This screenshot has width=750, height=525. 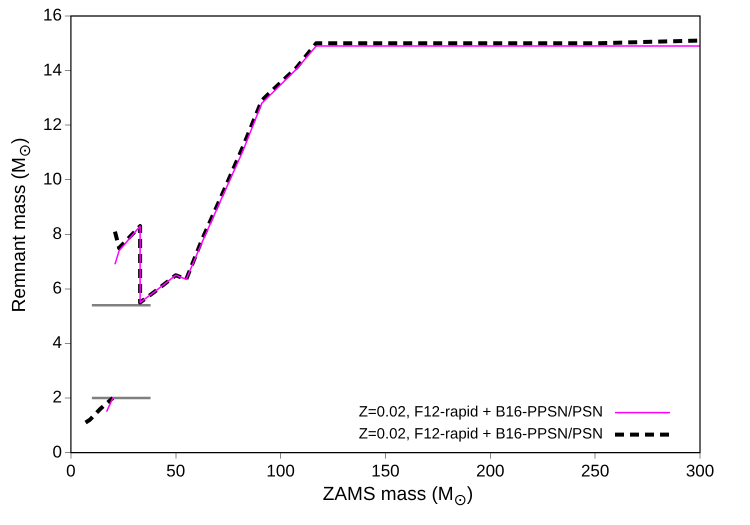 What do you see at coordinates (52, 178) in the screenshot?
I see `y-tick-label: 10` at bounding box center [52, 178].